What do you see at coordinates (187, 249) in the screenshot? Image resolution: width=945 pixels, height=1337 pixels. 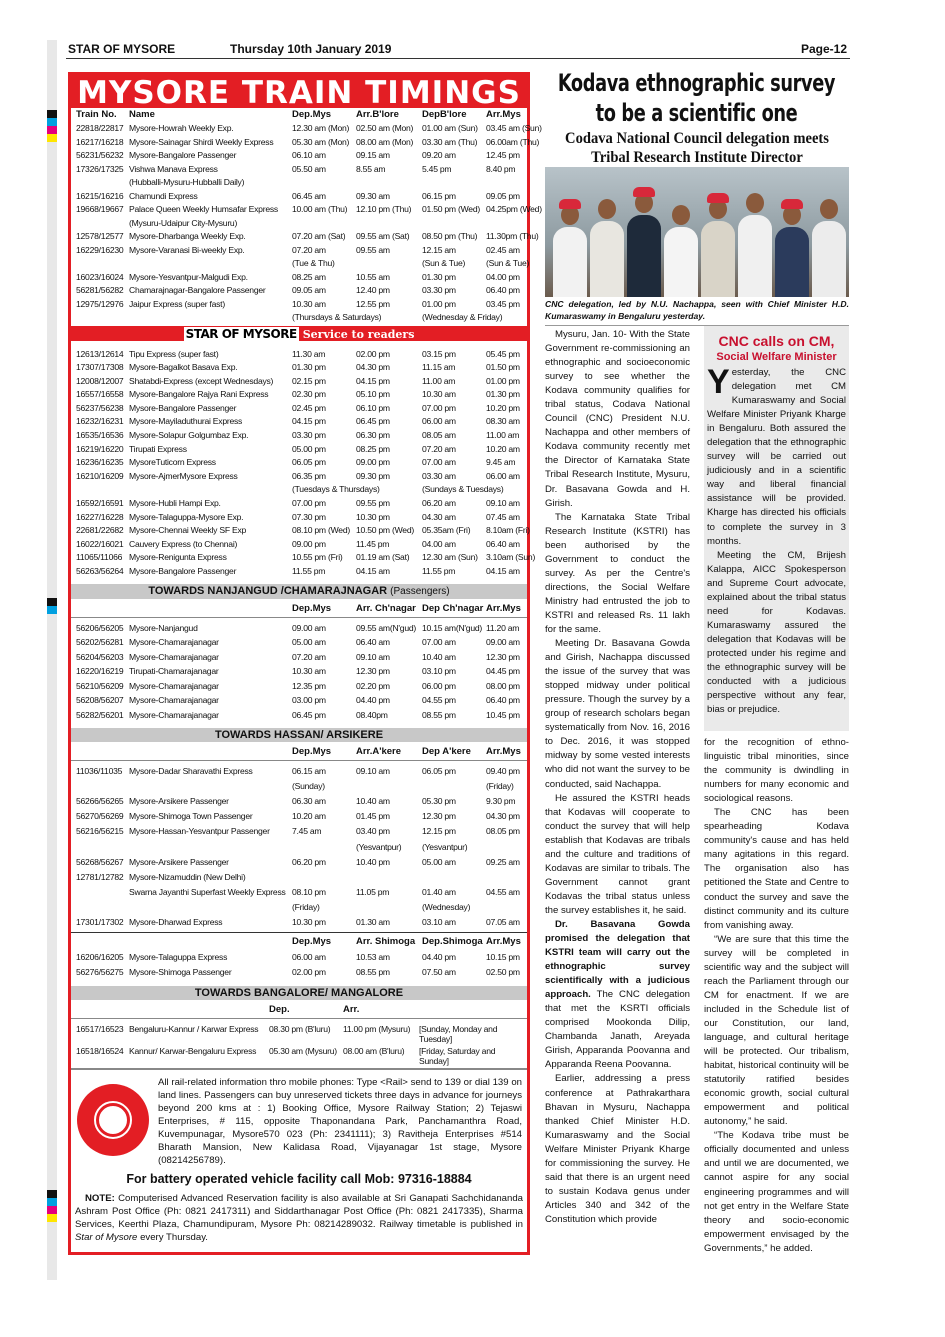 I see `table-cell: Mysore-Varanasi Bi-weekly Exp.` at bounding box center [187, 249].